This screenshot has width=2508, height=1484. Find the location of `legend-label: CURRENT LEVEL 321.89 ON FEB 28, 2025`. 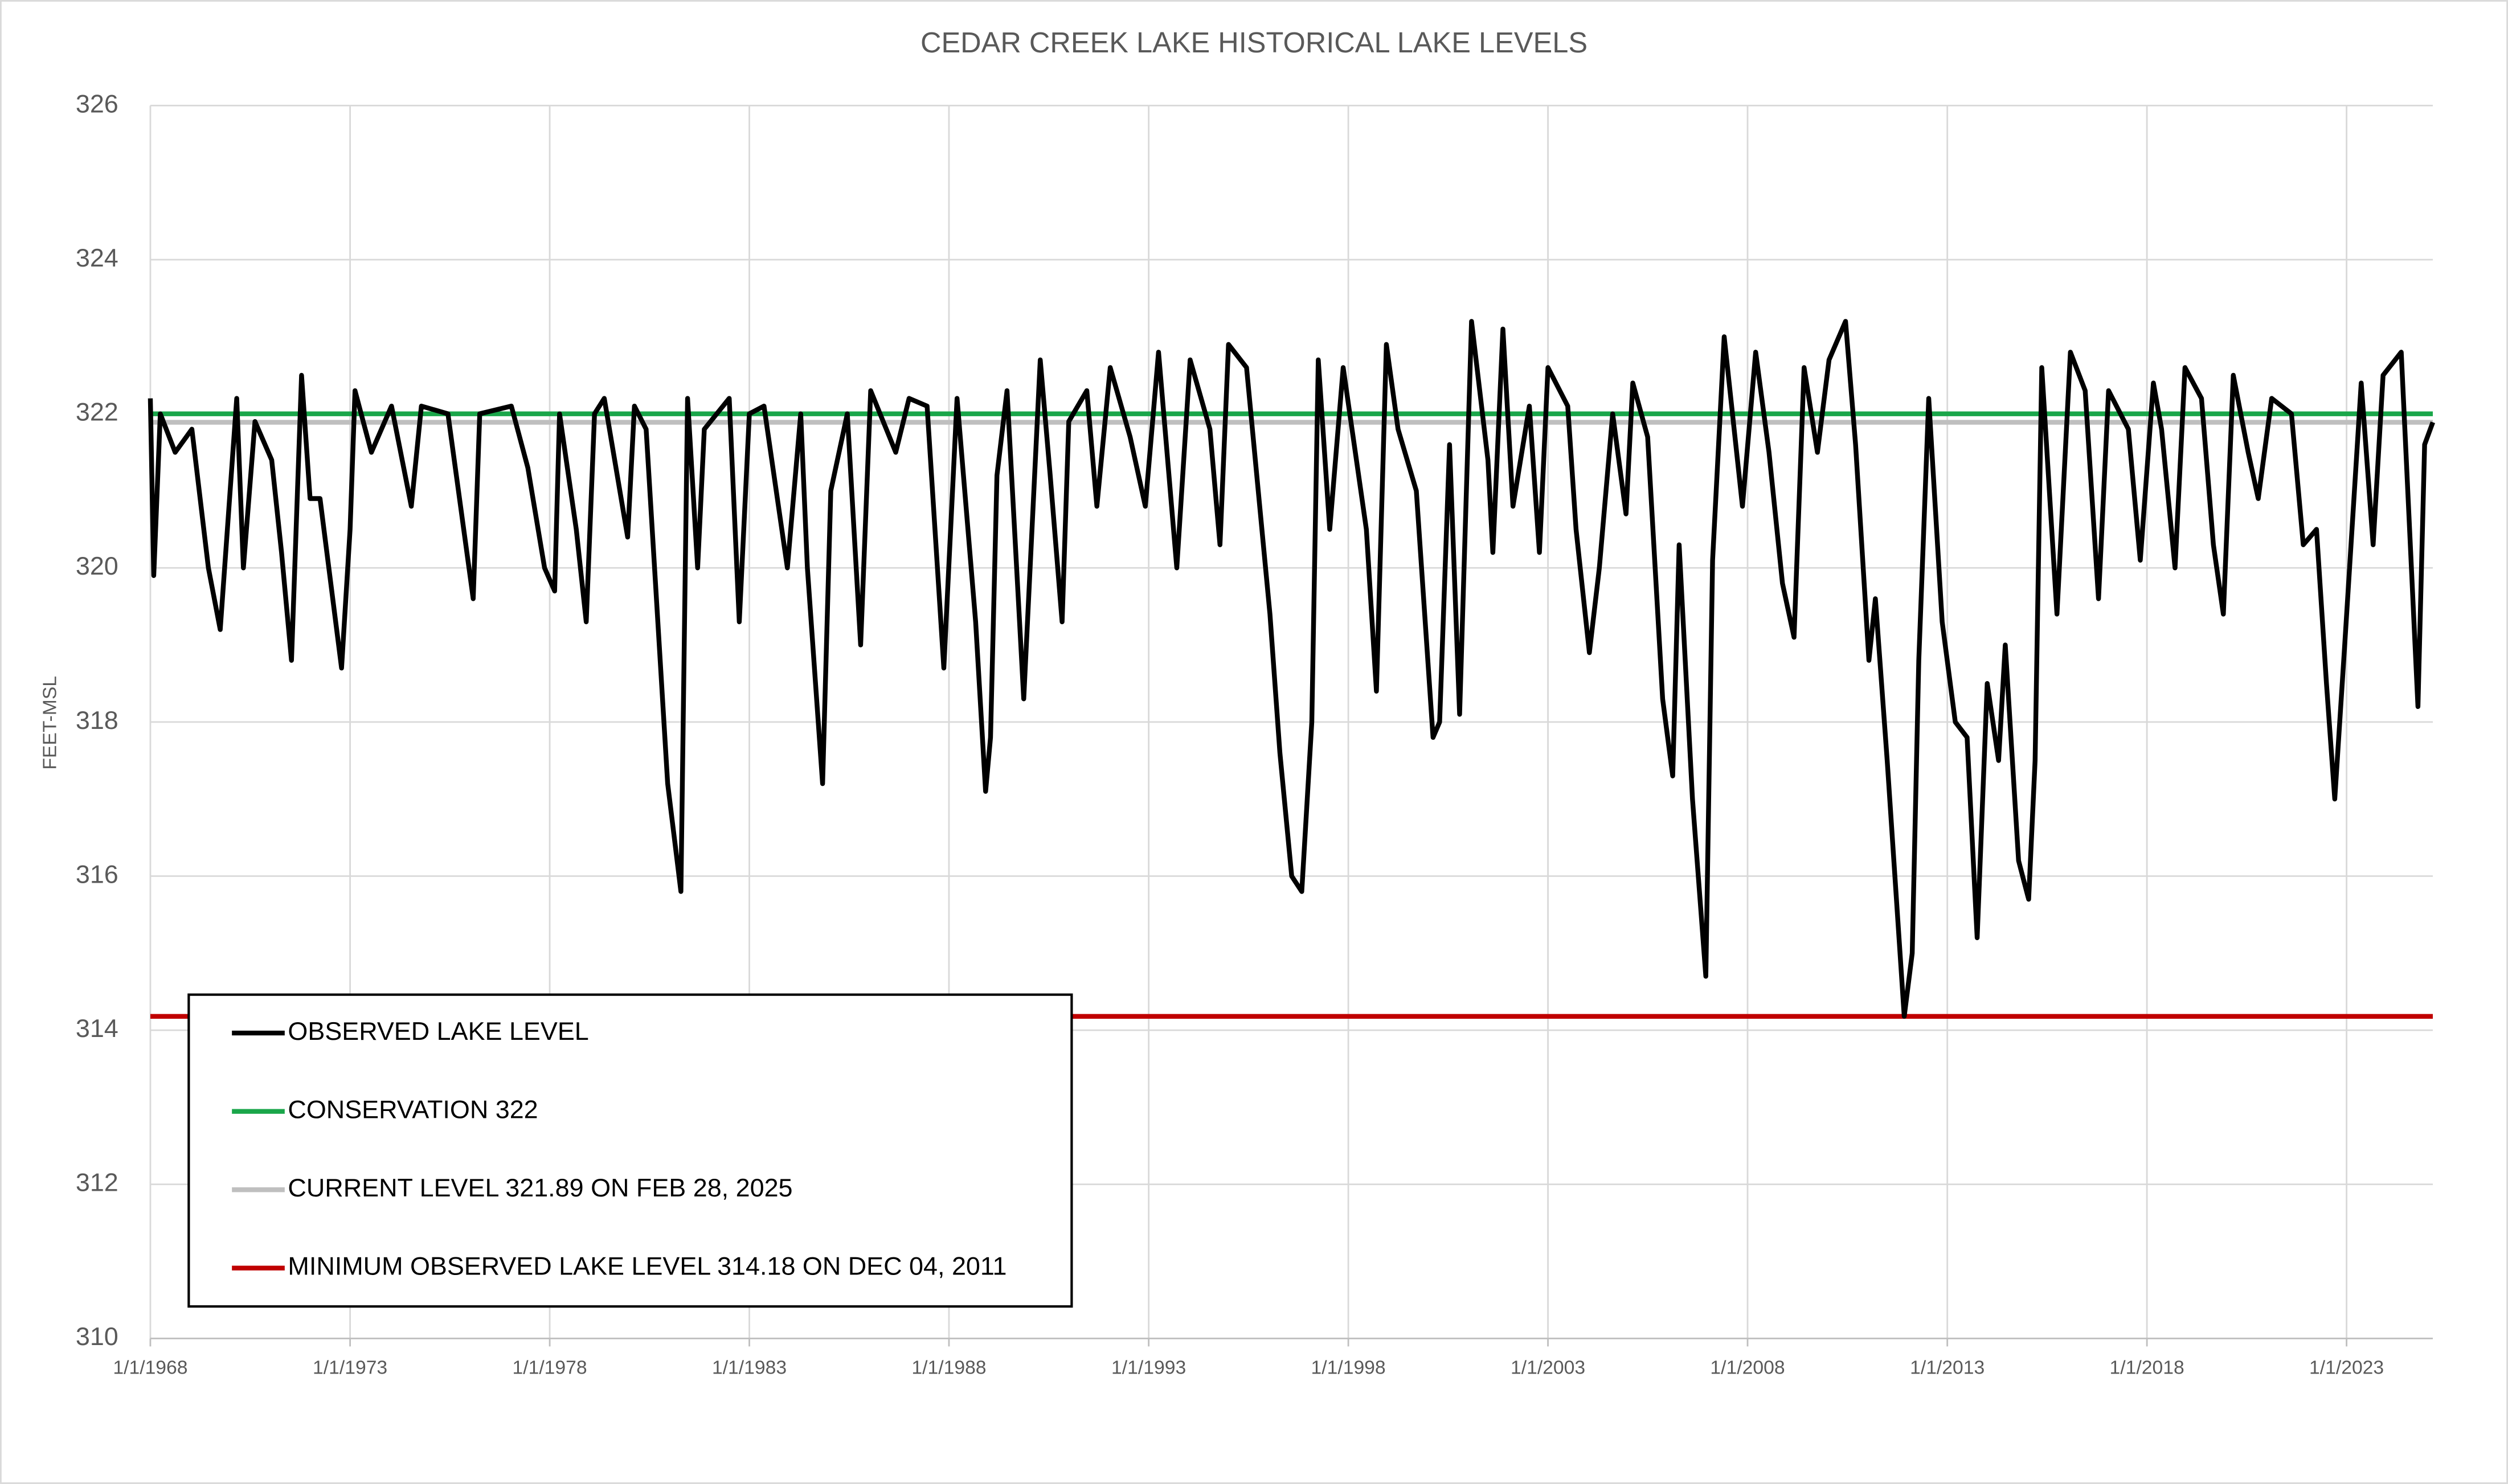

legend-label: CURRENT LEVEL 321.89 ON FEB 28, 2025 is located at coordinates (540, 1187).